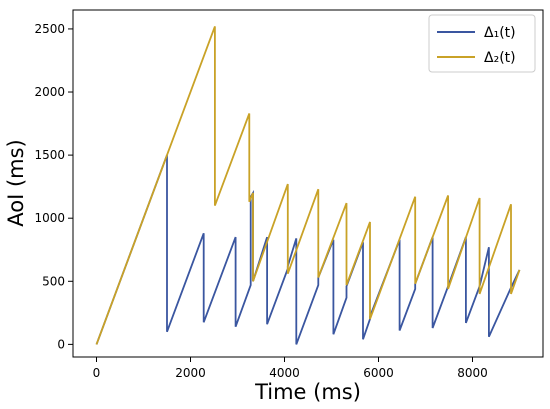 This screenshot has width=550, height=409. I want to click on legend-label-series-1: Δ₁(t), so click(500, 33).